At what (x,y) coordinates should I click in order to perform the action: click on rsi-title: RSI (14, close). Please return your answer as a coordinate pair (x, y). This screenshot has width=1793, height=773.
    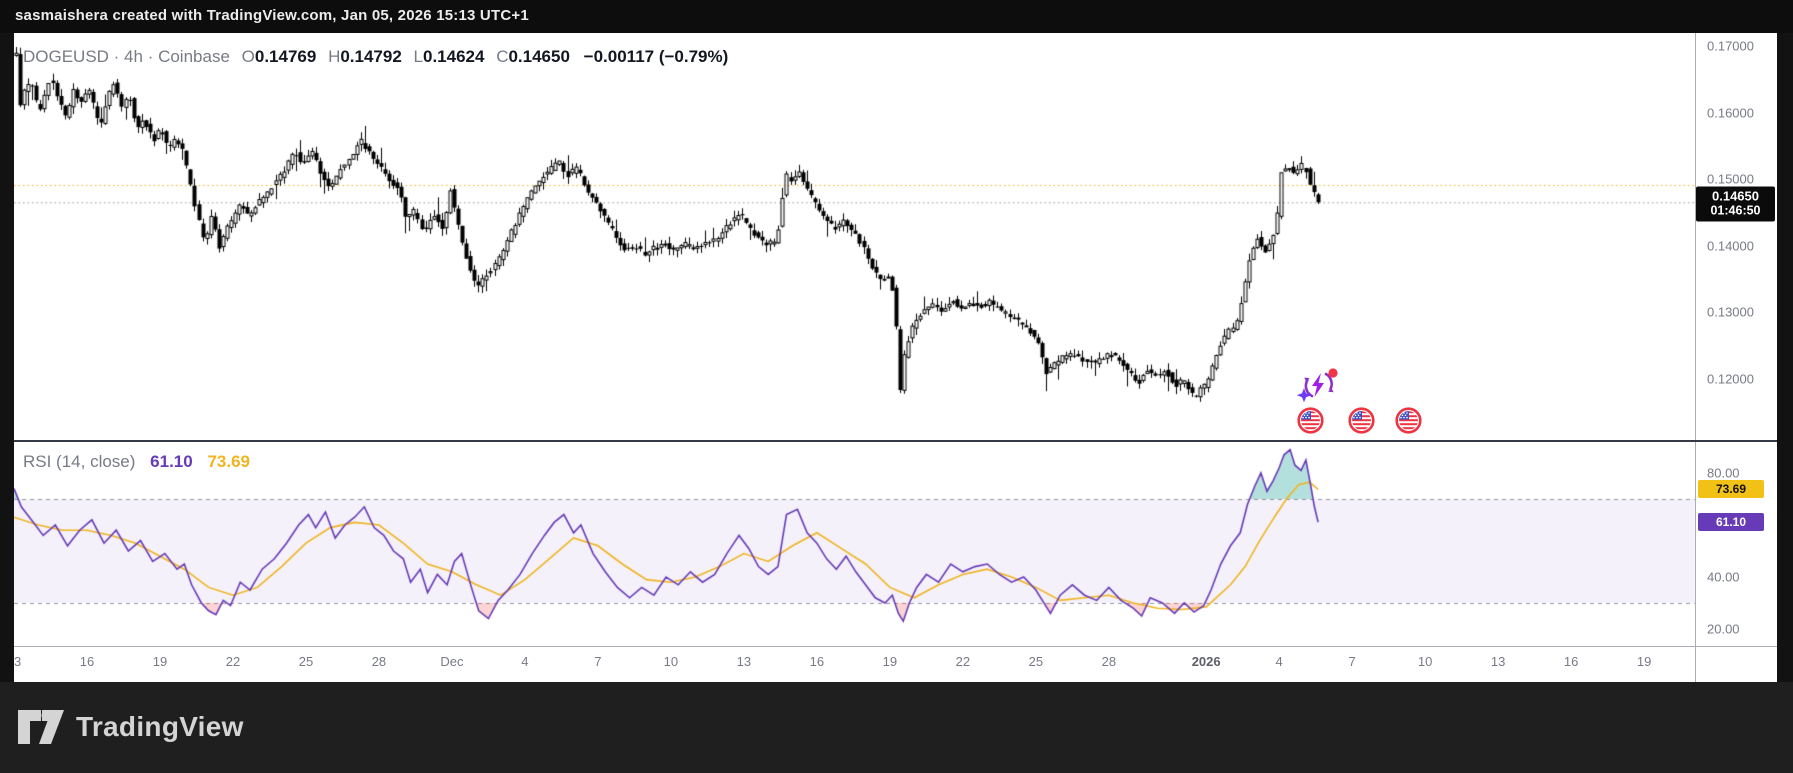
    Looking at the image, I should click on (79, 461).